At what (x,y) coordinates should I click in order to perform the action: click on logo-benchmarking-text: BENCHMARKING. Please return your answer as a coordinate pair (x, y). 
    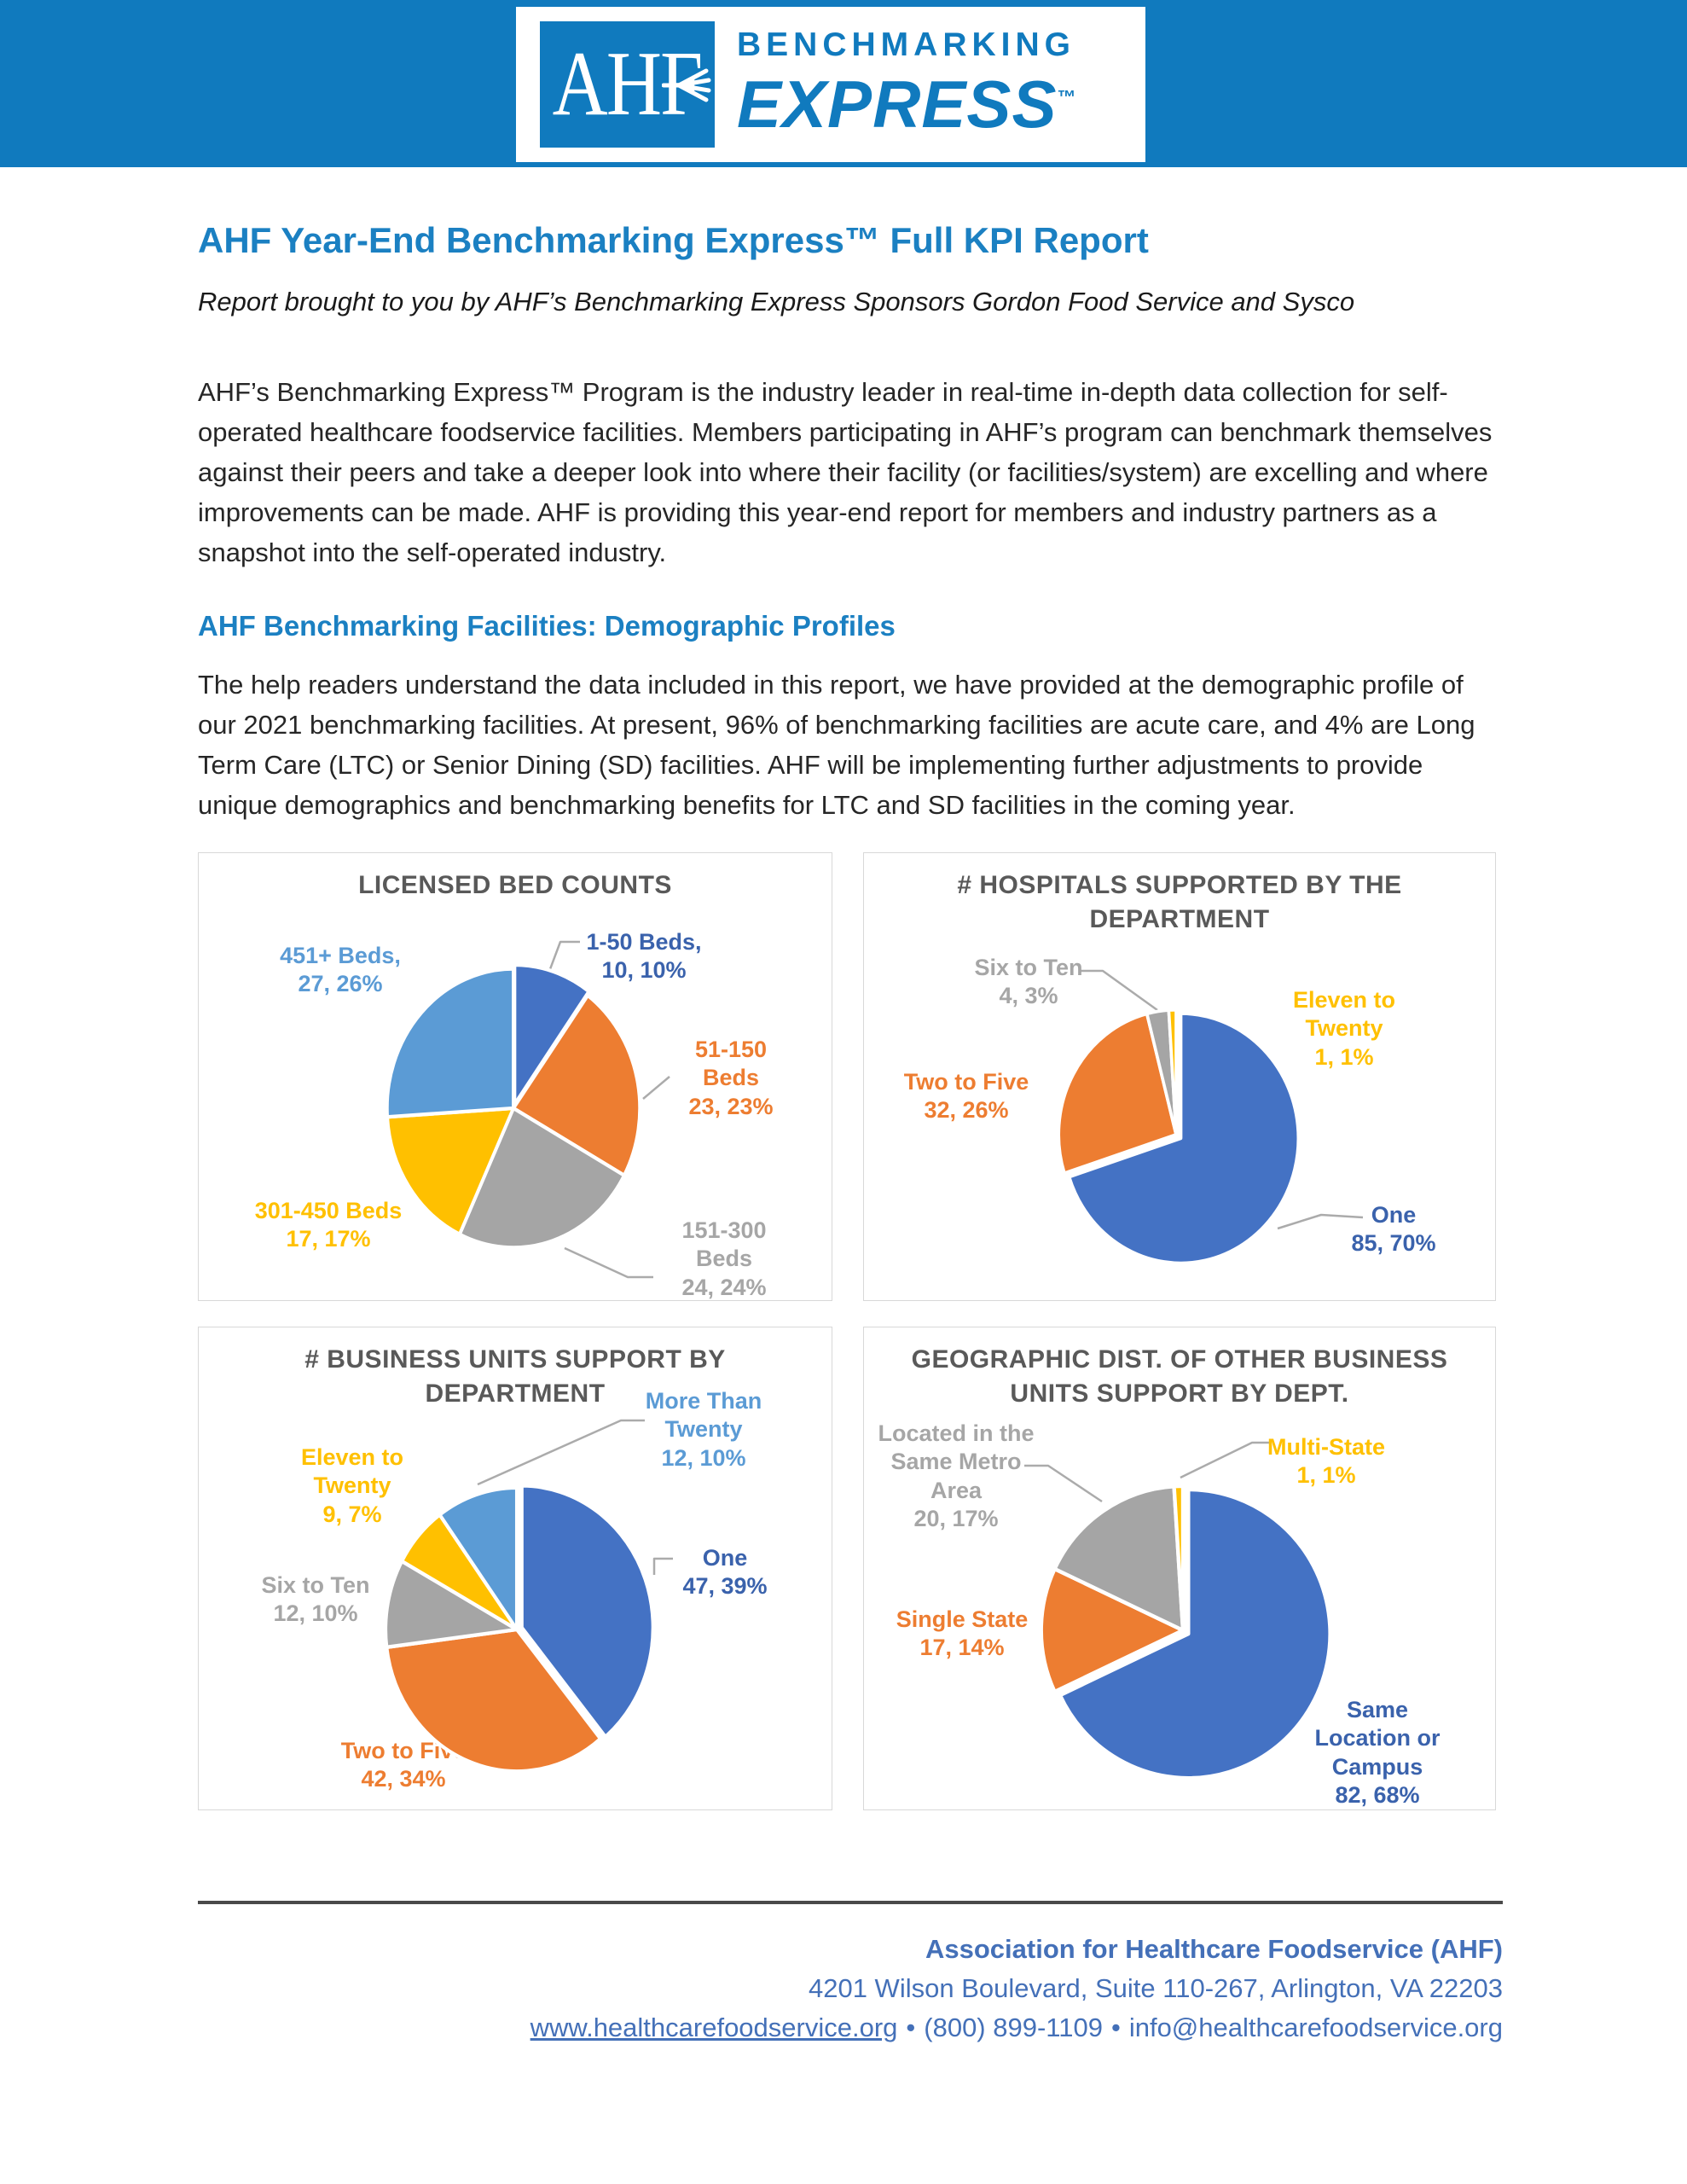
    Looking at the image, I should click on (906, 44).